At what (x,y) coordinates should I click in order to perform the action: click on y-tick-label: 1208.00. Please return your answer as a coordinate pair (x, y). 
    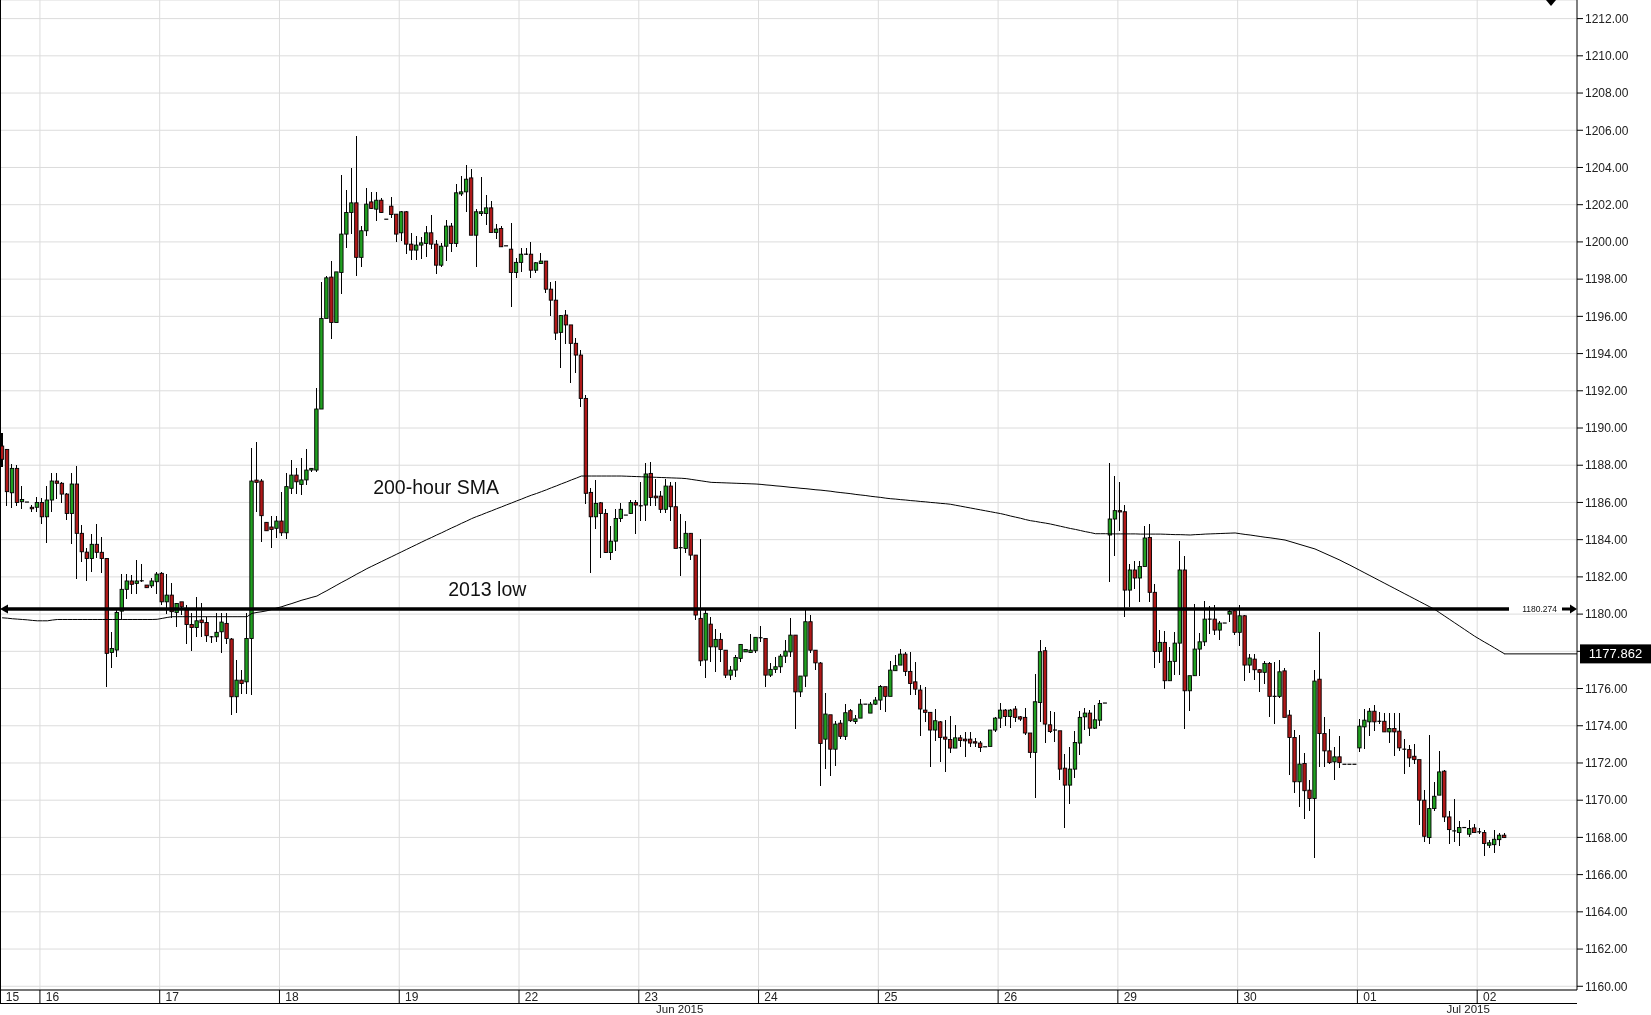
    Looking at the image, I should click on (1607, 93).